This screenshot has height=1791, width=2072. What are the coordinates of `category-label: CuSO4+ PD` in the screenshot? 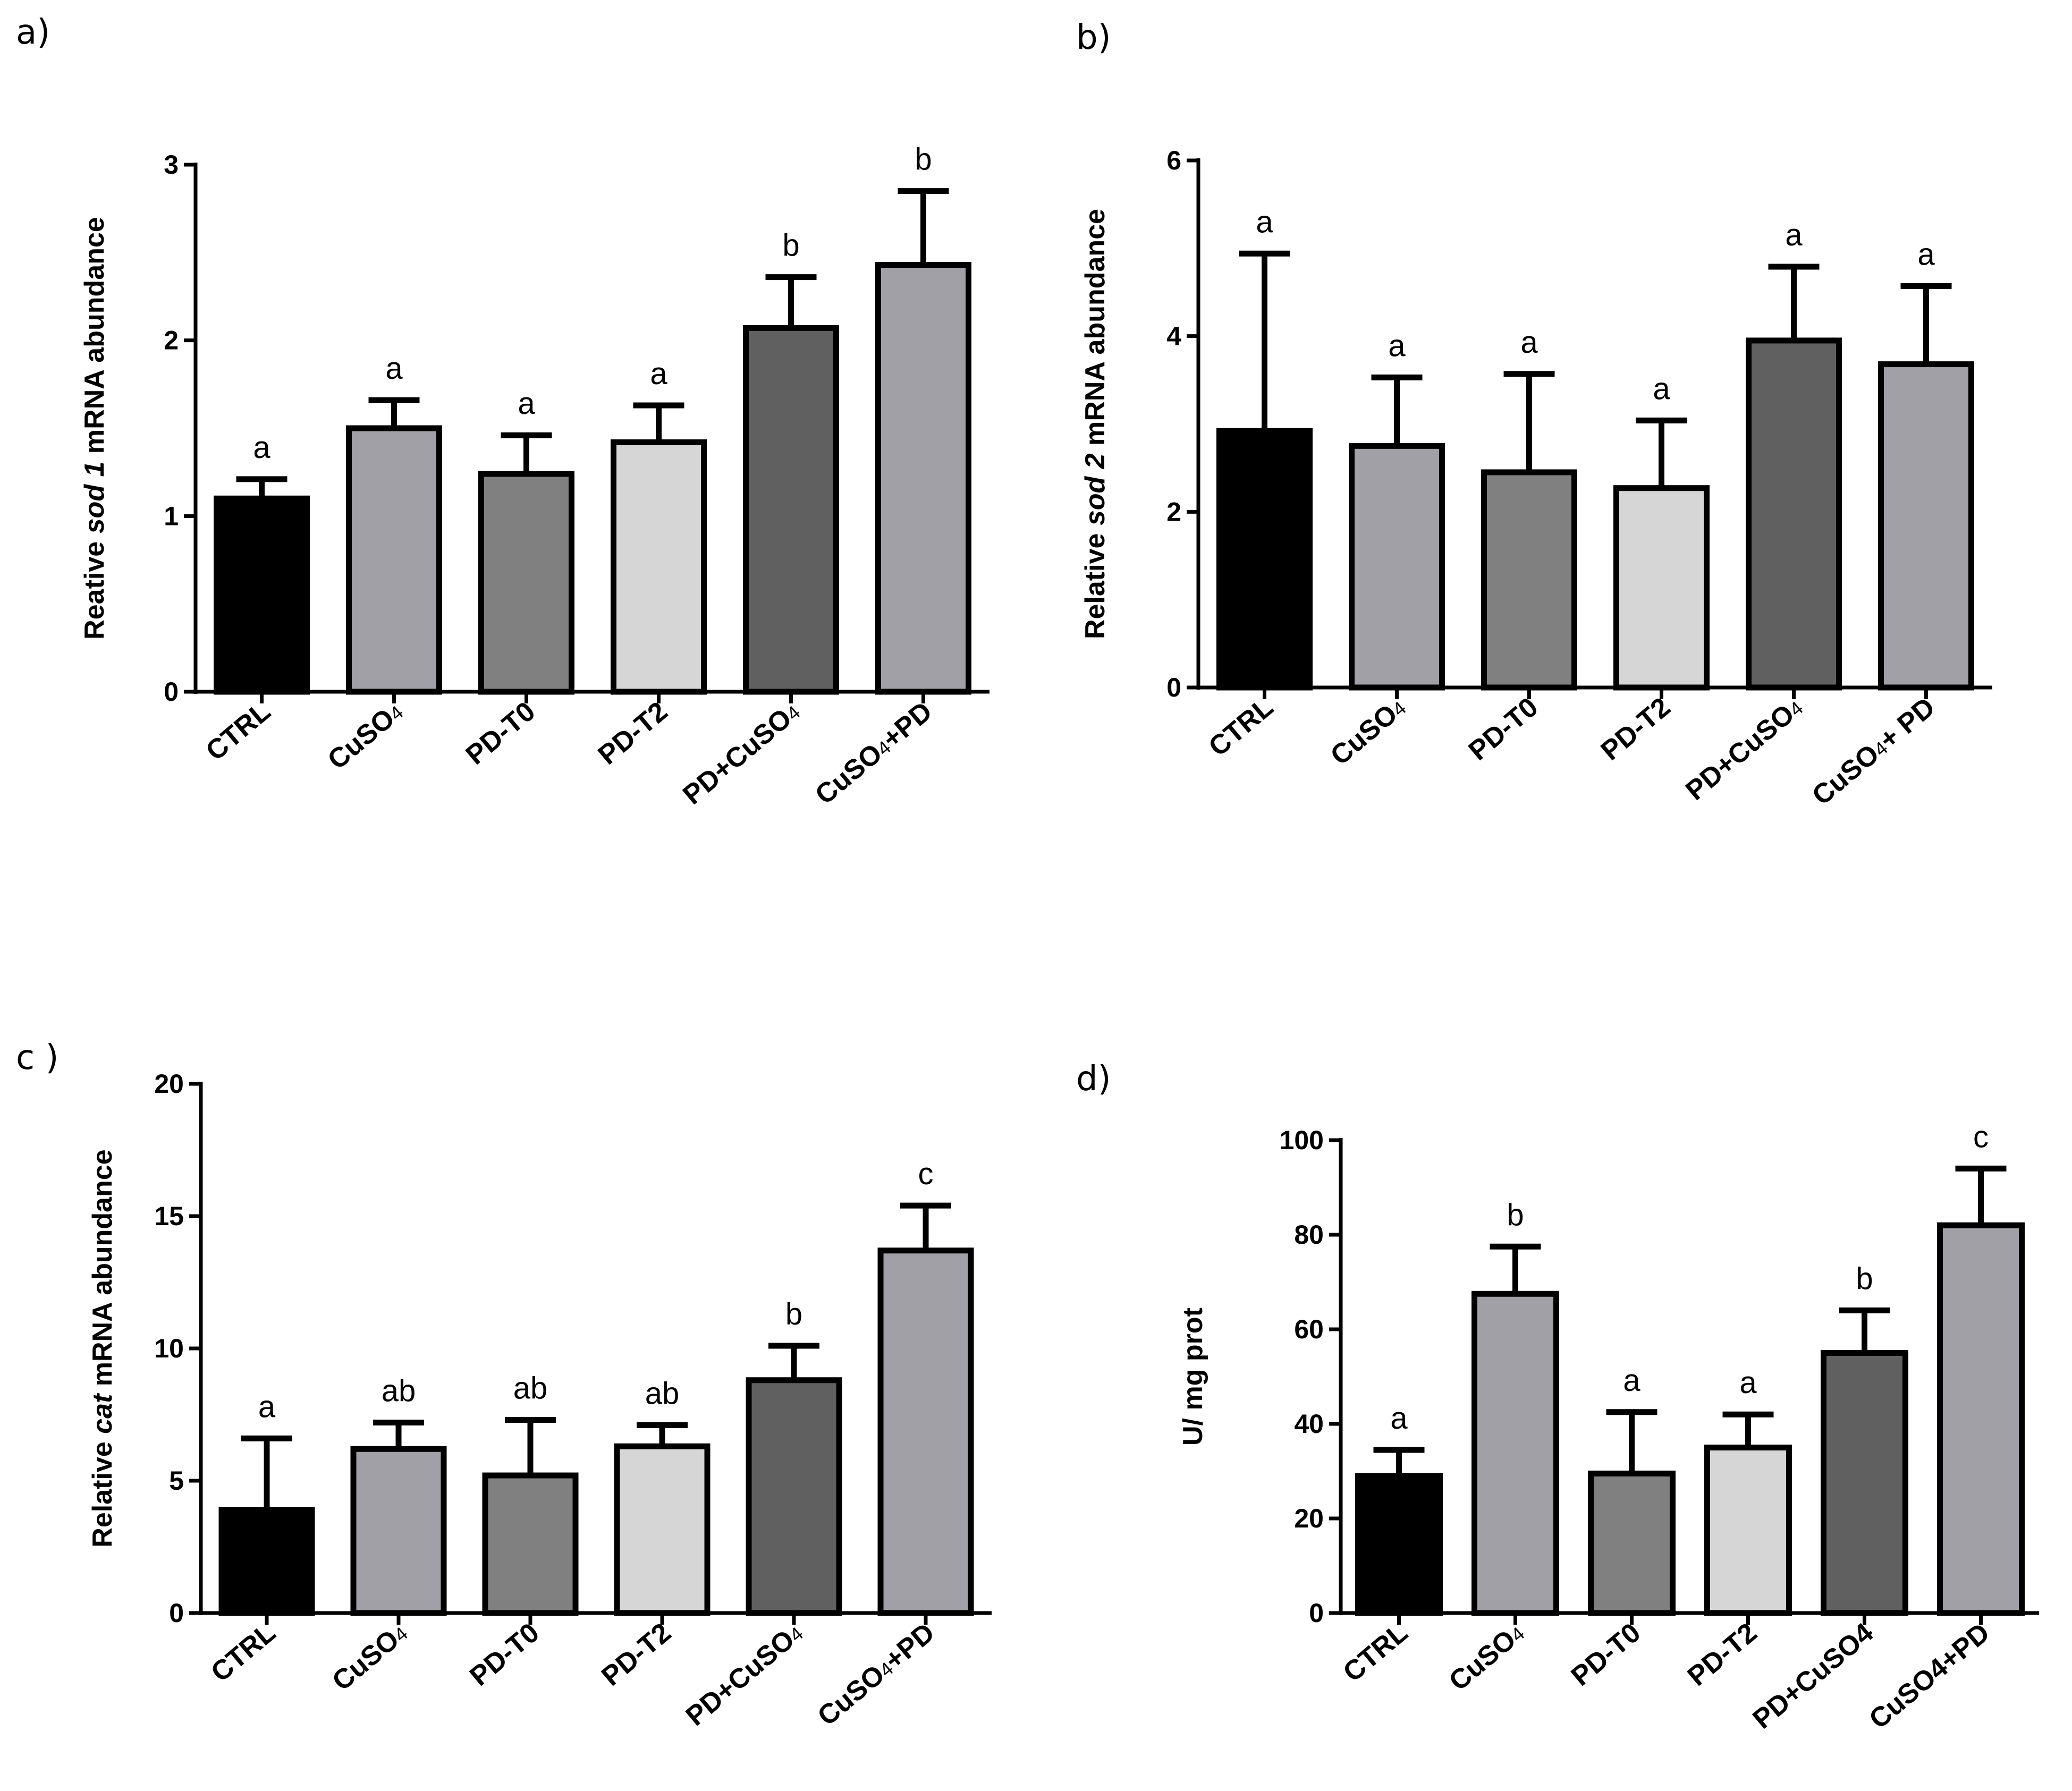 It's located at (1873, 751).